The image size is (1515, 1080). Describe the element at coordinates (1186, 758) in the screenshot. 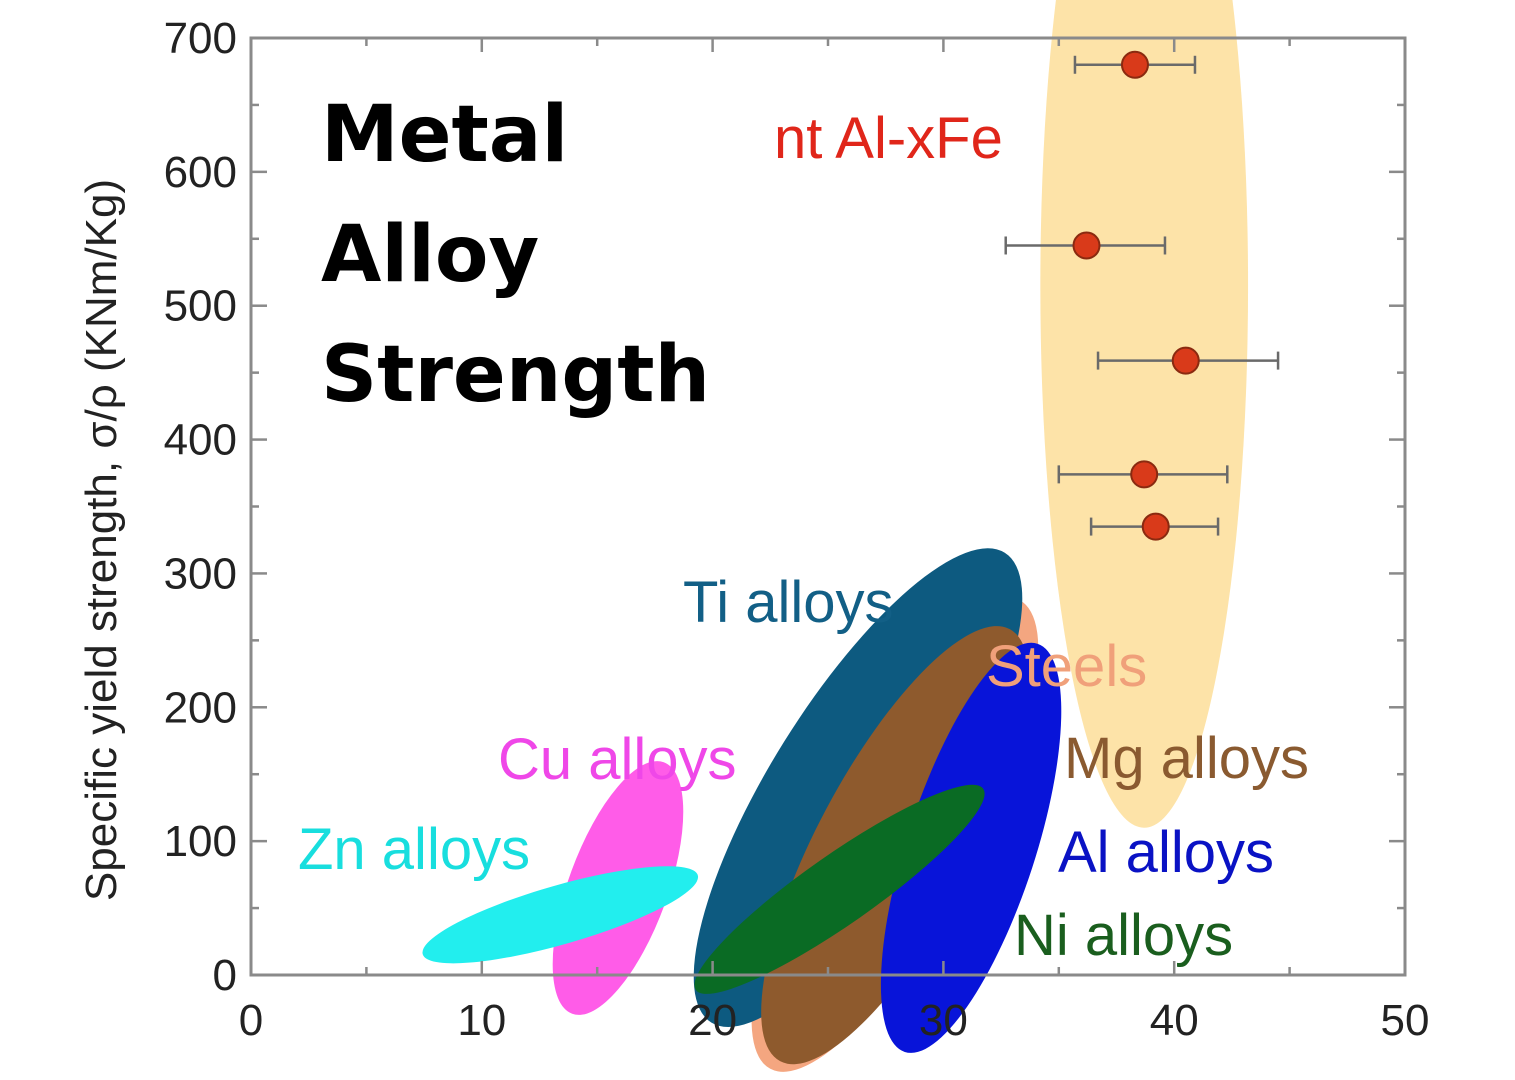

I see `label-mg-alloys: Mg alloys` at that location.